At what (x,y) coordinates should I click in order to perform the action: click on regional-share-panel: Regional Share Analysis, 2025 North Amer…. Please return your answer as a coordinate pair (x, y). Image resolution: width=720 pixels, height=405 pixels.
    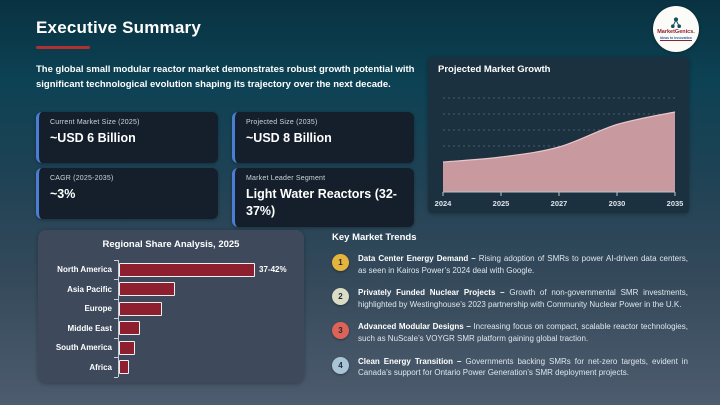
    Looking at the image, I should click on (171, 306).